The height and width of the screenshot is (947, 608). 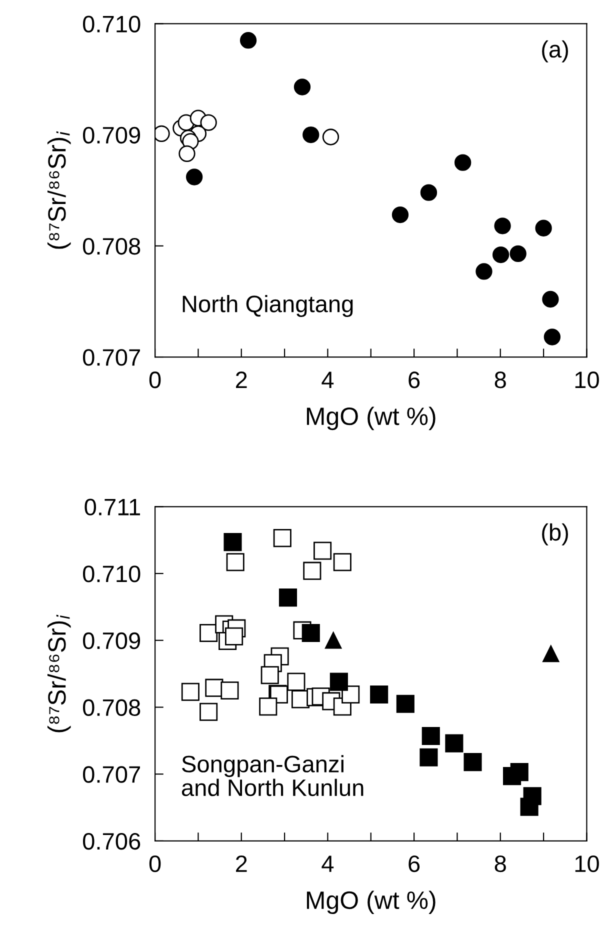 I want to click on annotation: (b), so click(x=555, y=534).